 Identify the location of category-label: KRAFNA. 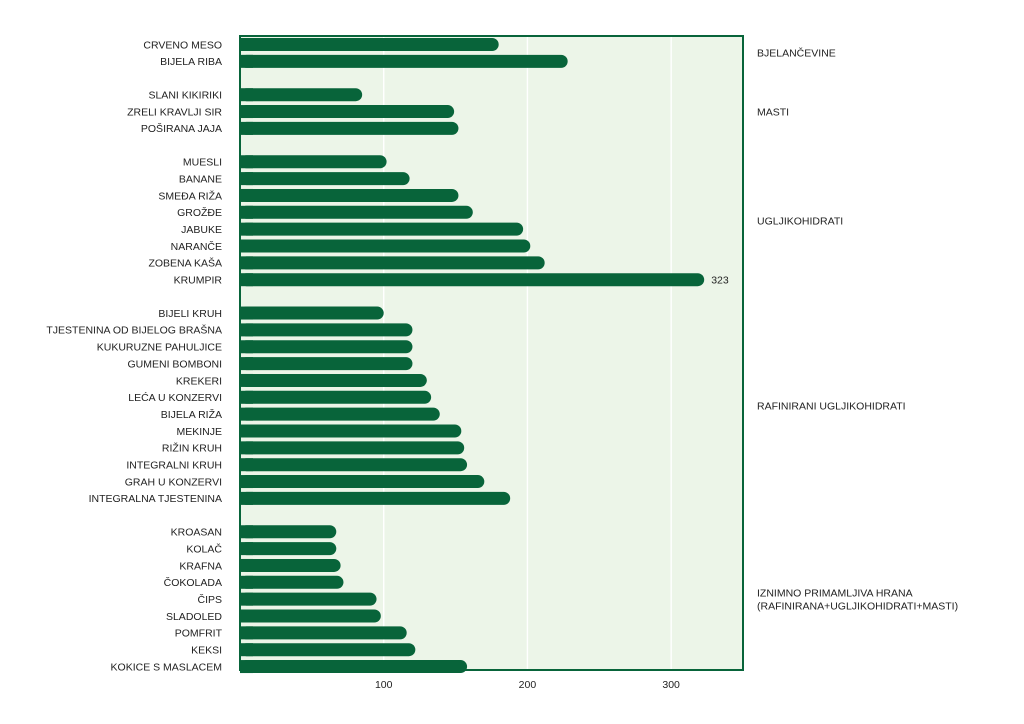
(200, 566).